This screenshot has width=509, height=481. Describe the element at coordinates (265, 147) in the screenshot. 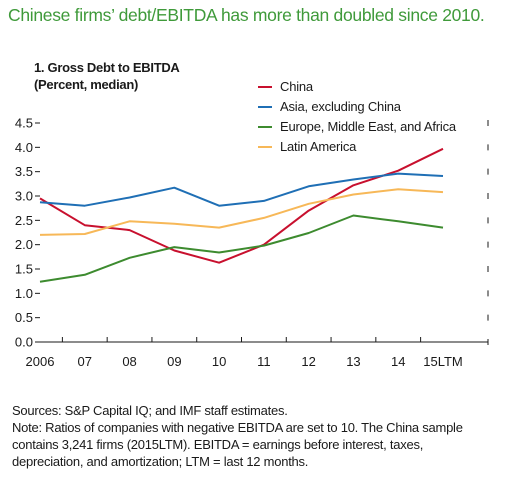

I see `legend-swatch-latin-america` at that location.